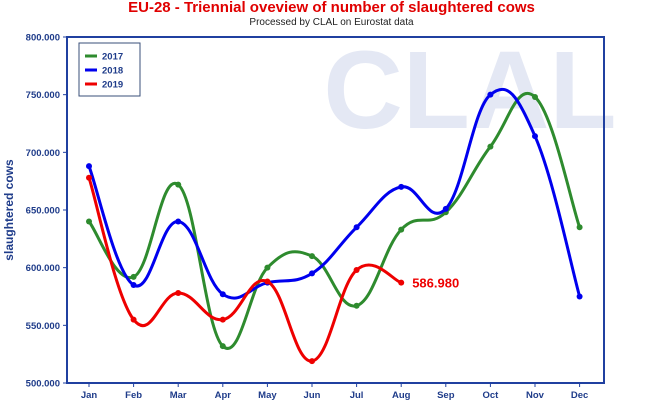 The image size is (663, 403). What do you see at coordinates (312, 395) in the screenshot?
I see `x-tick-label: Jun` at bounding box center [312, 395].